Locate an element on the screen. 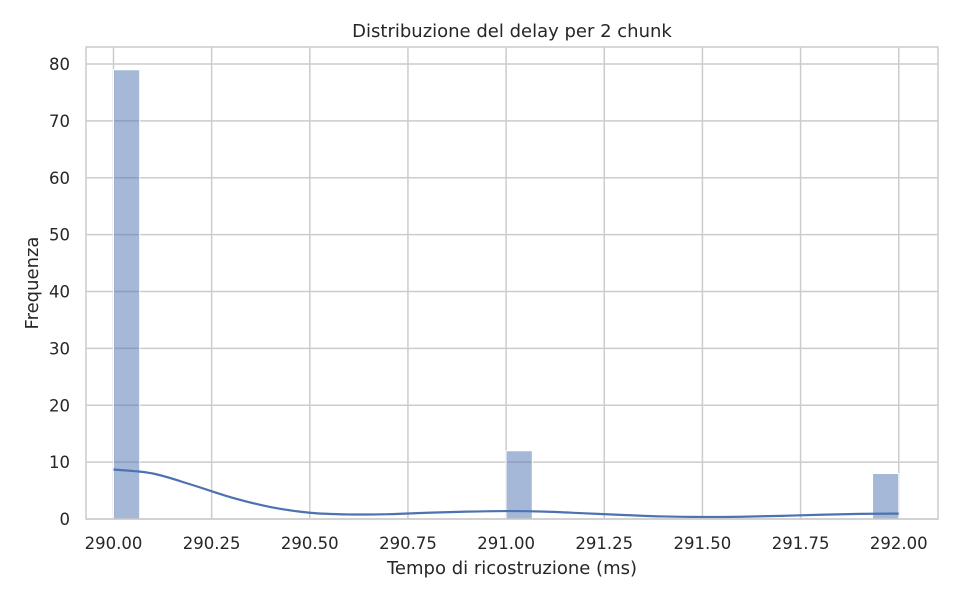 This screenshot has height=600, width=960. x-tick-label: 291.25 is located at coordinates (604, 543).